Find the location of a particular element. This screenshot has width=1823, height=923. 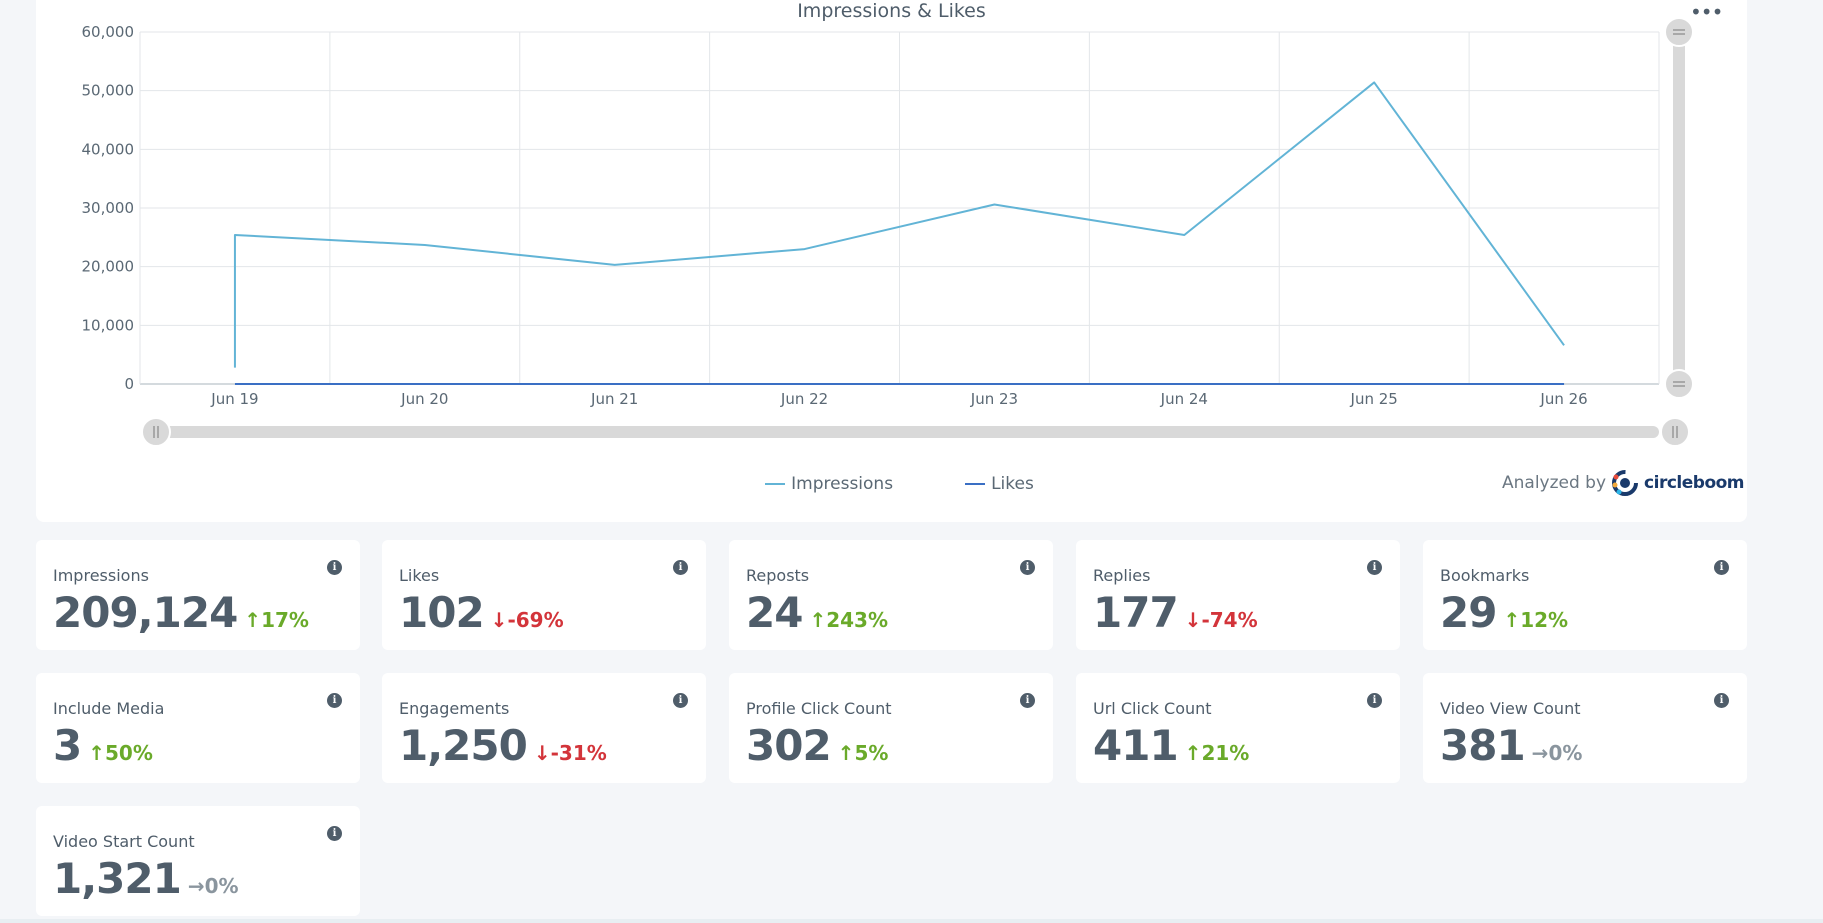

legend-label: Impressions is located at coordinates (842, 484).